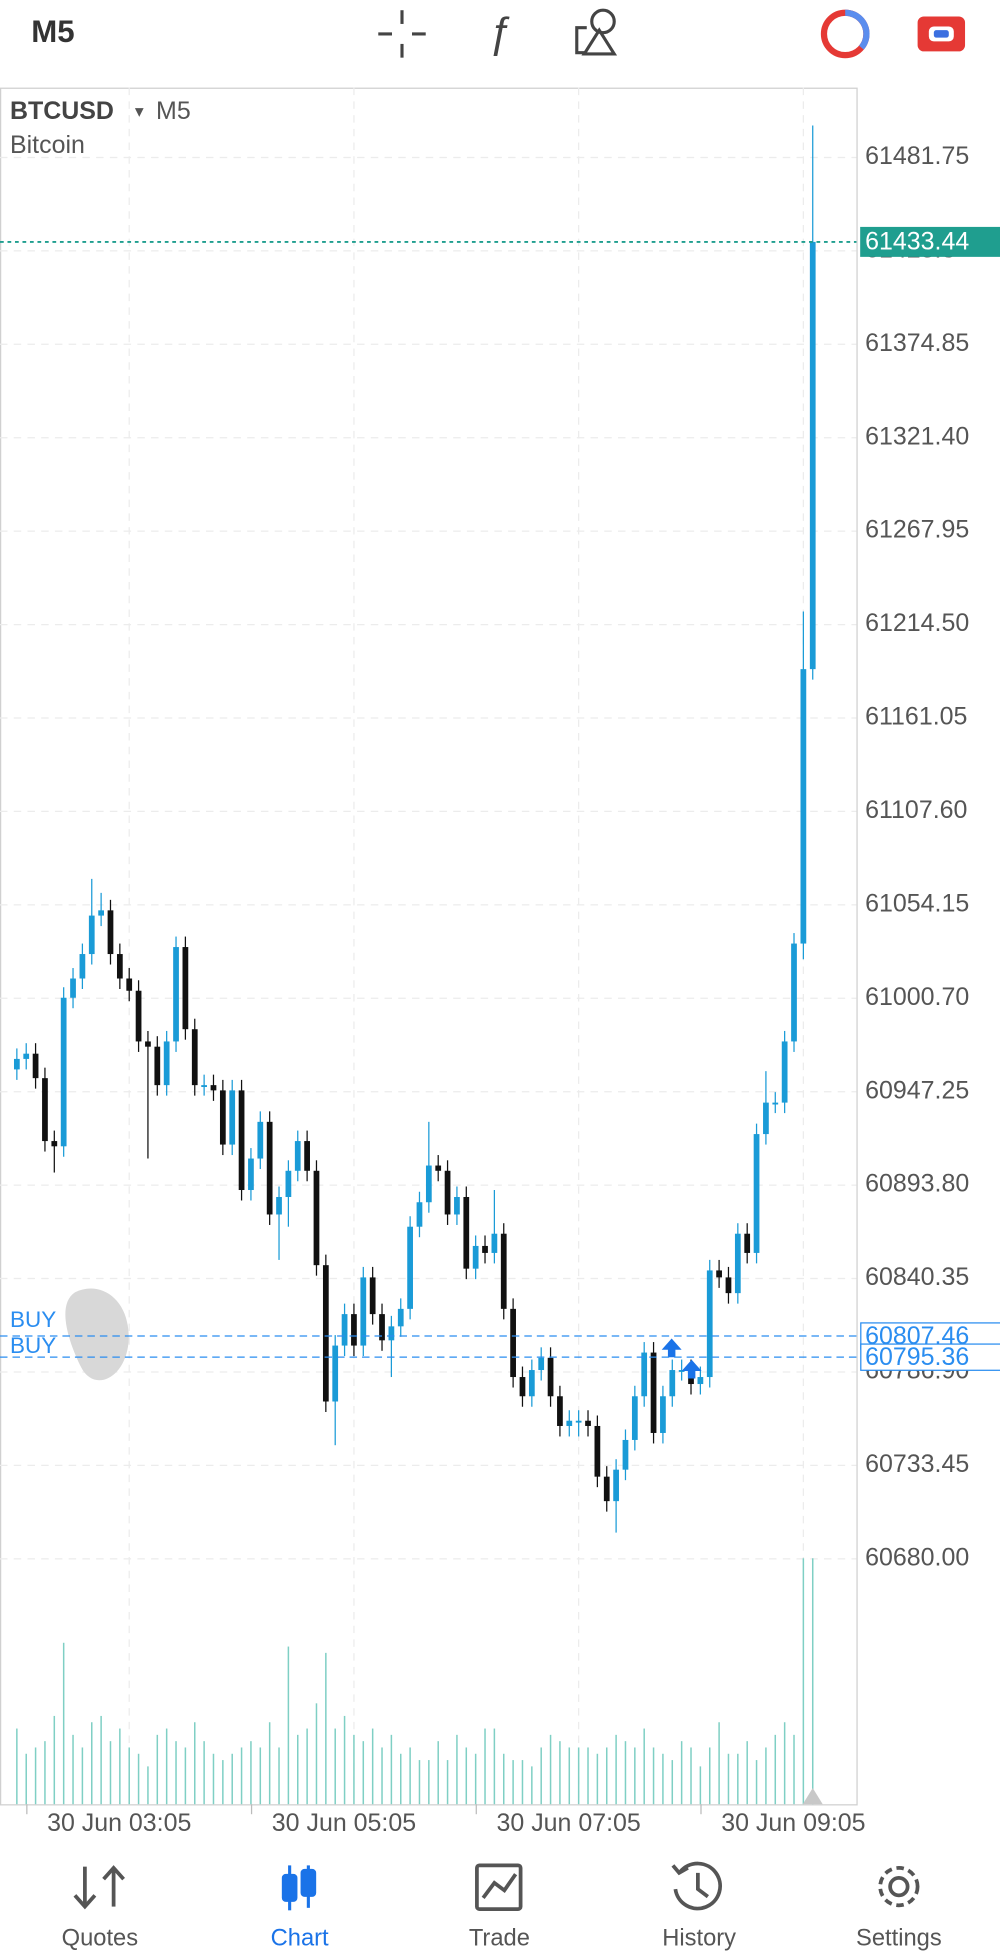 Image resolution: width=1000 pixels, height=1958 pixels. I want to click on history-icon, so click(696, 1886).